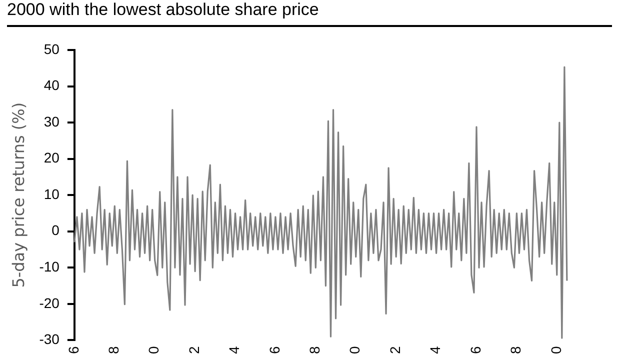 This screenshot has width=640, height=360. Describe the element at coordinates (18, 195) in the screenshot. I see `y-axis-title: 5-day price returns (%)` at that location.